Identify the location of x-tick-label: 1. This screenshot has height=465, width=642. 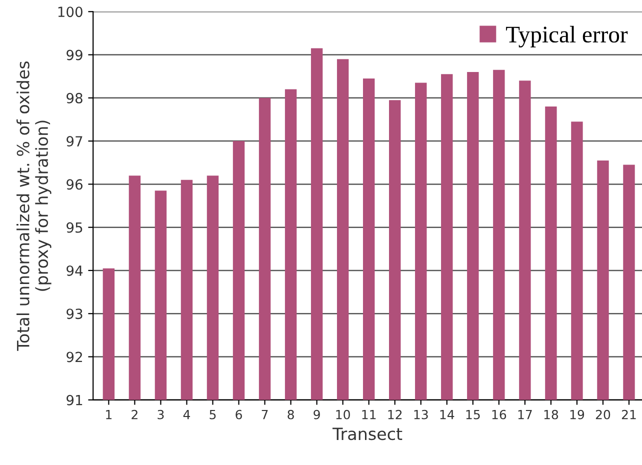
(109, 415).